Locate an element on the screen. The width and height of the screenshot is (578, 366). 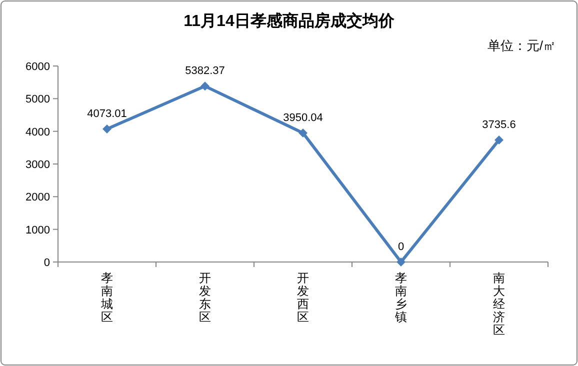
x-tick-label: 孝南乡镇 is located at coordinates (400, 297).